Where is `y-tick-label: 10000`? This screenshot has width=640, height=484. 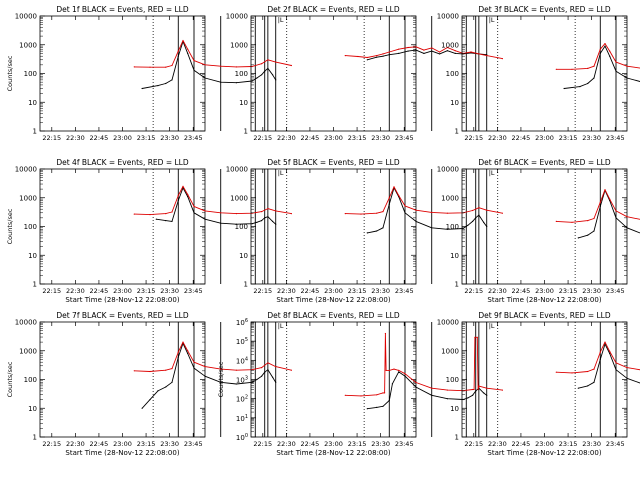 y-tick-label: 10000 is located at coordinates (237, 17).